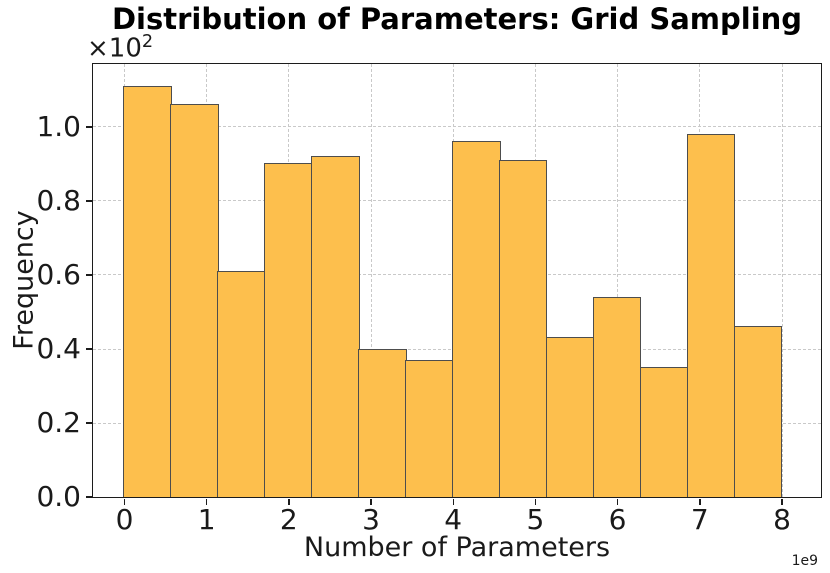 Image resolution: width=830 pixels, height=573 pixels. Describe the element at coordinates (617, 519) in the screenshot. I see `x-tick-label: 6` at that location.